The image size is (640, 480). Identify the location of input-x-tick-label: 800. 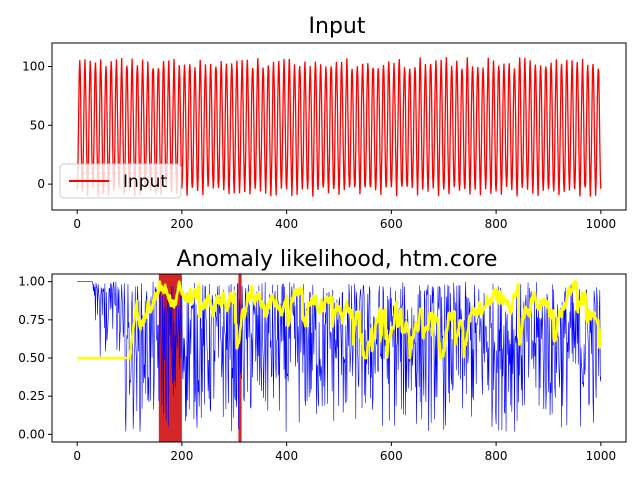
(496, 224).